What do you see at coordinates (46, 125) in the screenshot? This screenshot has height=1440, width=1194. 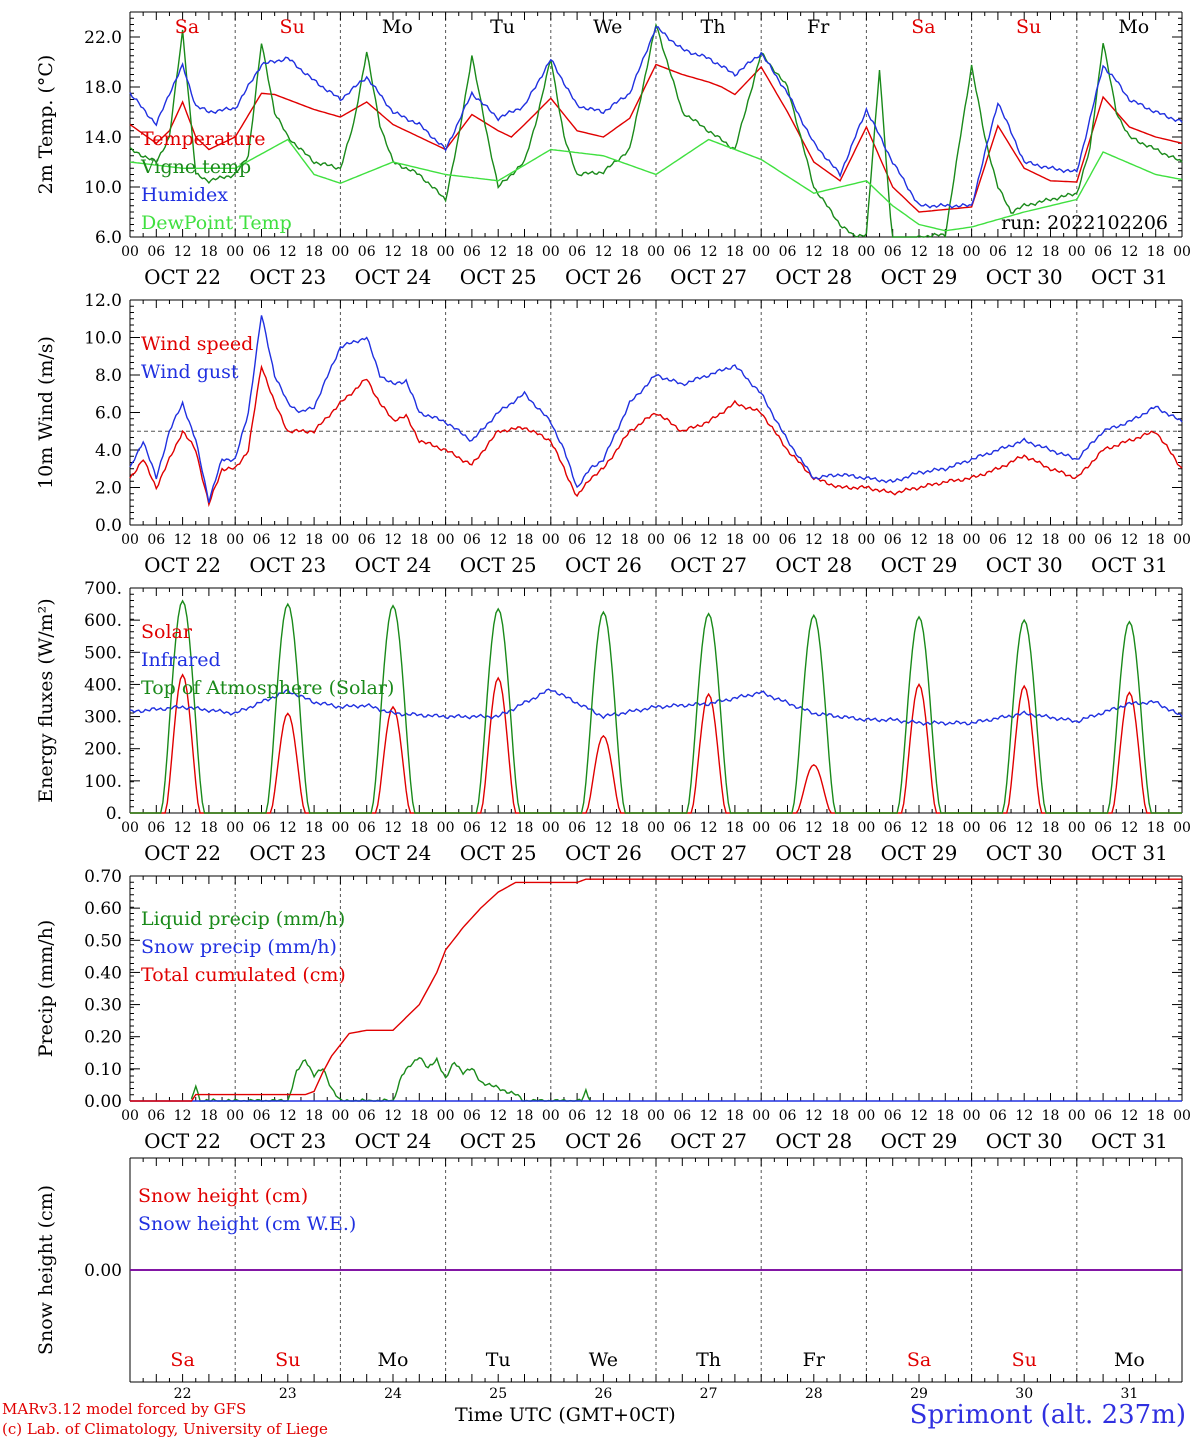 I see `y-axis-label: 2m Temp. (°C)` at bounding box center [46, 125].